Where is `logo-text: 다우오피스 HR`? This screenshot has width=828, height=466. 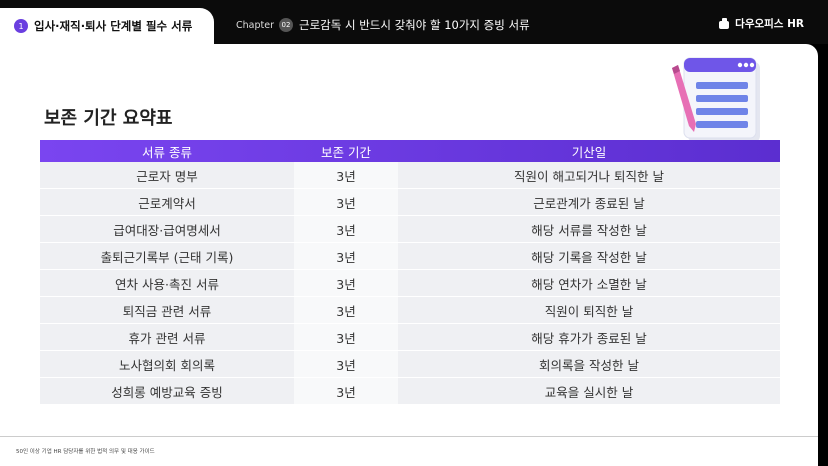 logo-text: 다우오피스 HR is located at coordinates (769, 24).